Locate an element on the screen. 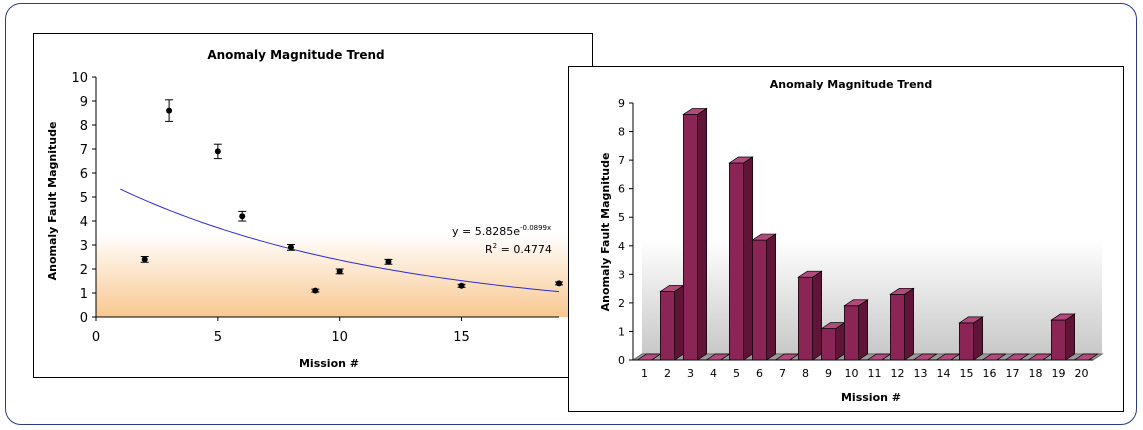 The width and height of the screenshot is (1143, 430). bar-x-tick-label: 14 is located at coordinates (944, 373).